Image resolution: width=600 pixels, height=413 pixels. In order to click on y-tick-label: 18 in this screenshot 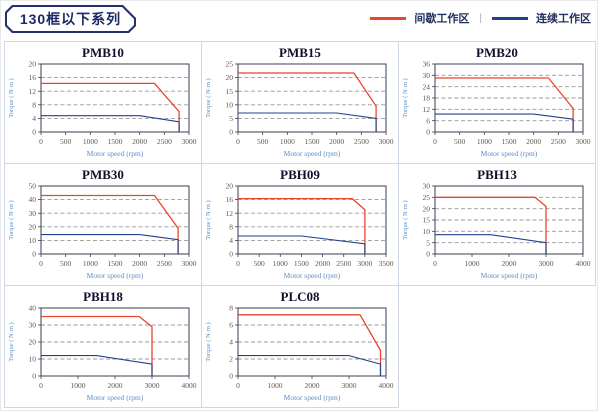, I will do `click(427, 98)`.